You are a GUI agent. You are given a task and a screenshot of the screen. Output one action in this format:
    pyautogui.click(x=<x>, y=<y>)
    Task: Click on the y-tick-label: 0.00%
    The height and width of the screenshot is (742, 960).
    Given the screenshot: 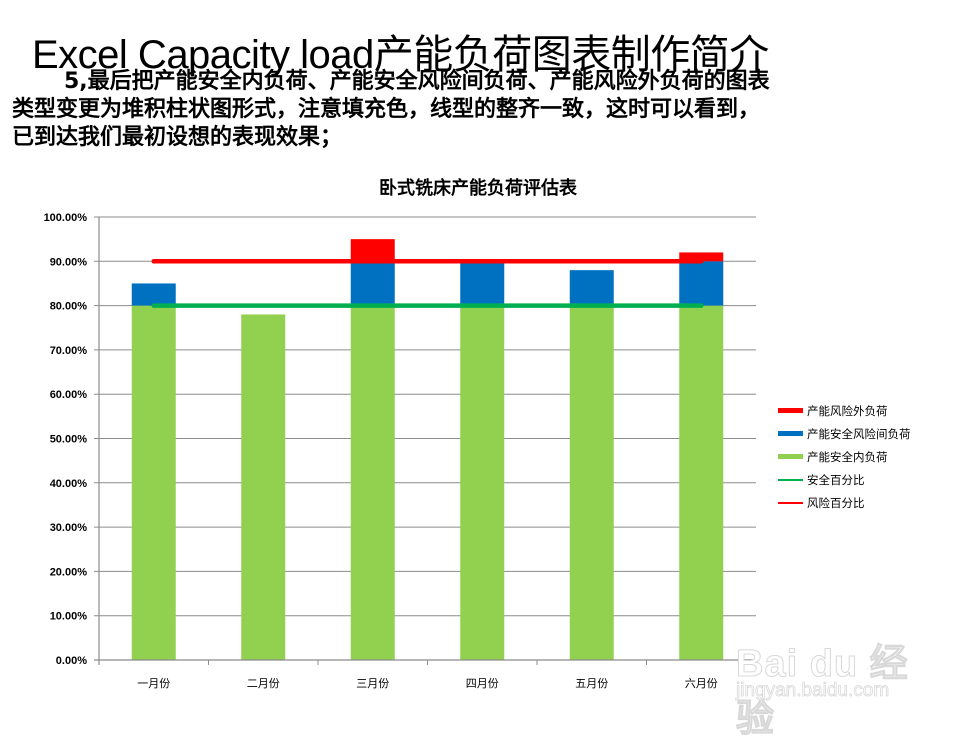 What is the action you would take?
    pyautogui.click(x=71, y=661)
    